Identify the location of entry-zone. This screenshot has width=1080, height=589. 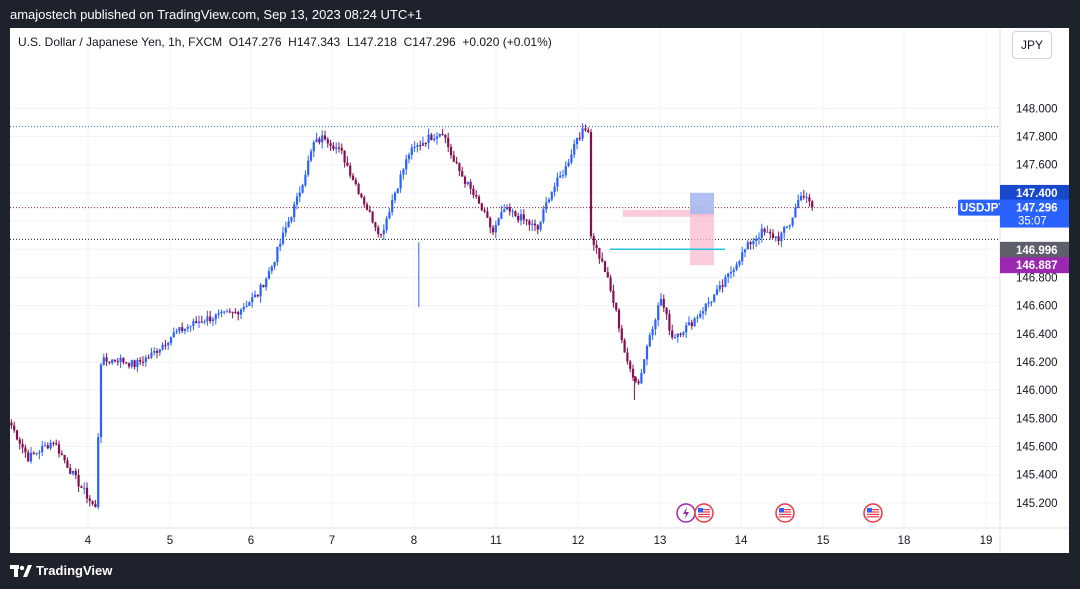
(668, 213).